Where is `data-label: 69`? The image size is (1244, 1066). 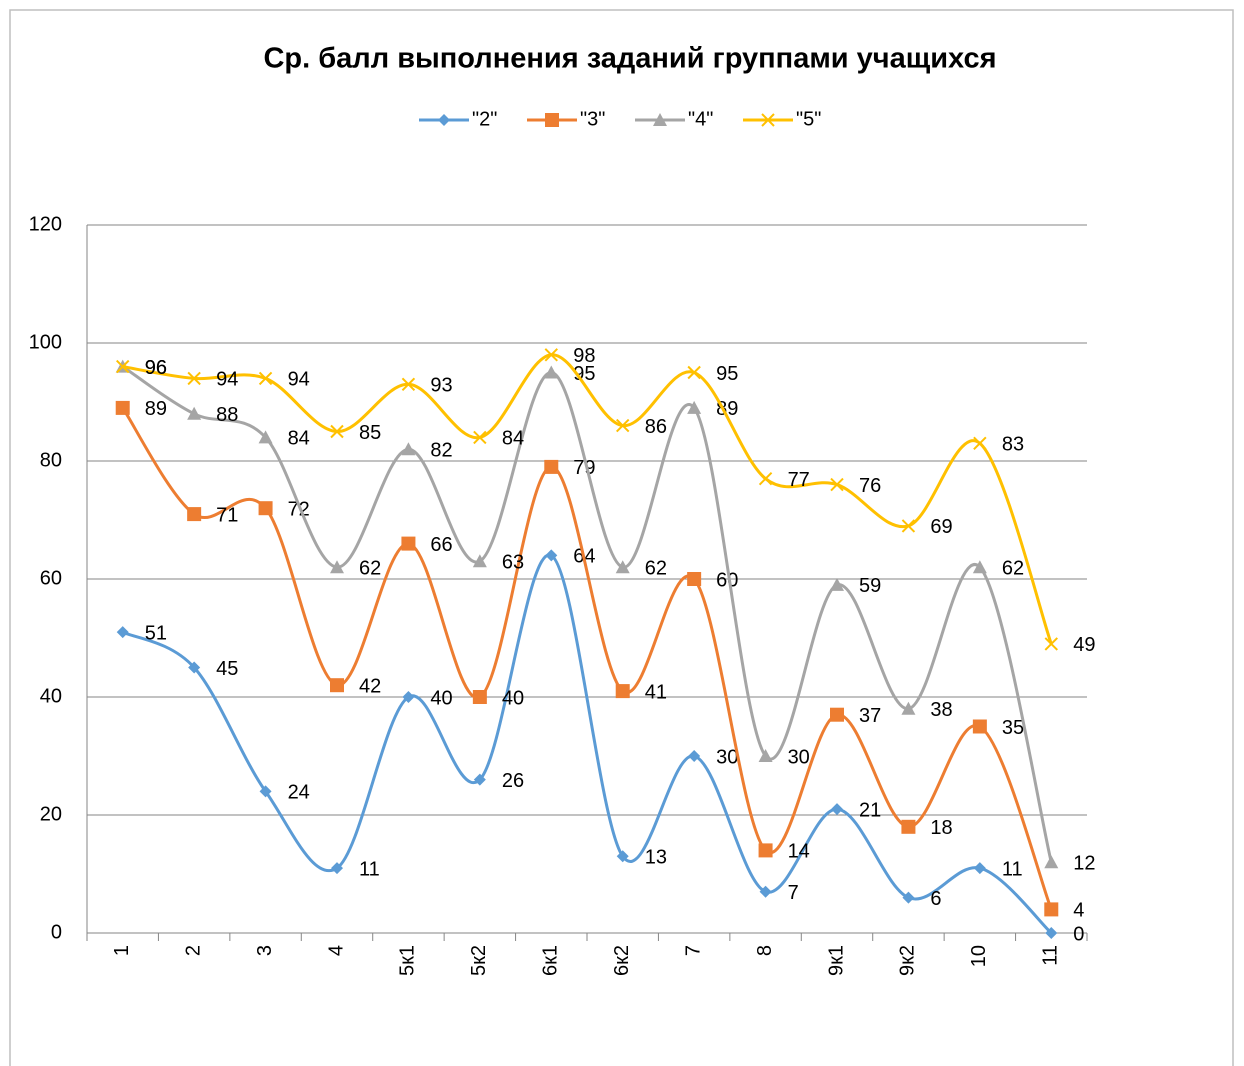
data-label: 69 is located at coordinates (941, 527).